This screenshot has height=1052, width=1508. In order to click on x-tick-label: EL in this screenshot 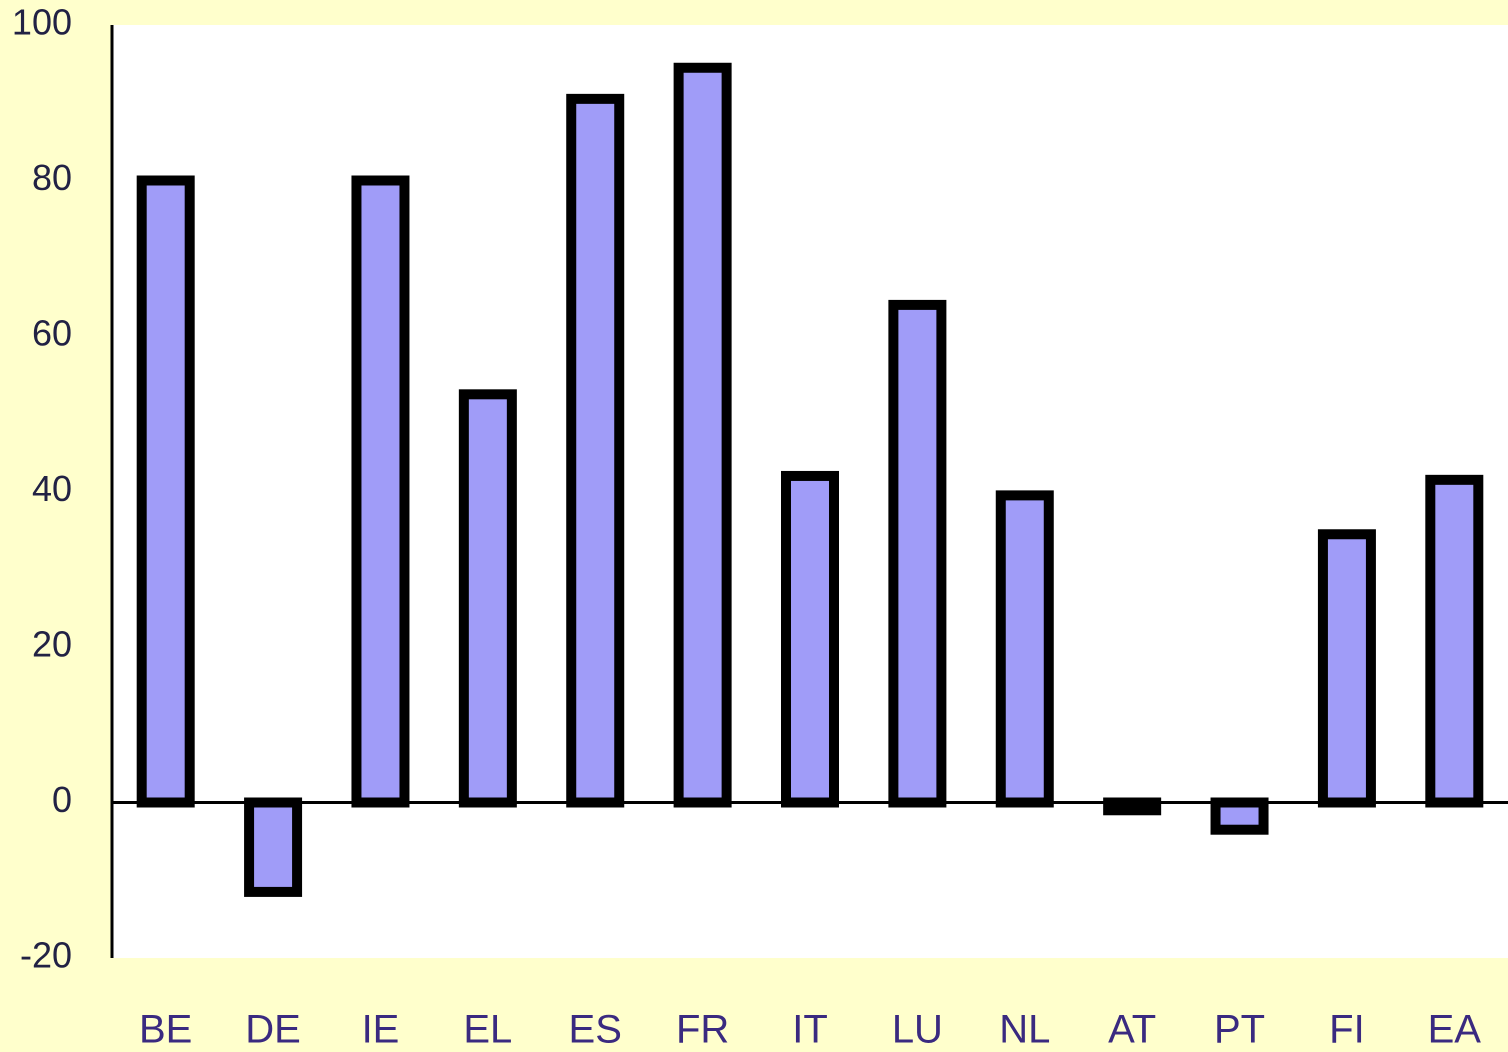, I will do `click(487, 1030)`.